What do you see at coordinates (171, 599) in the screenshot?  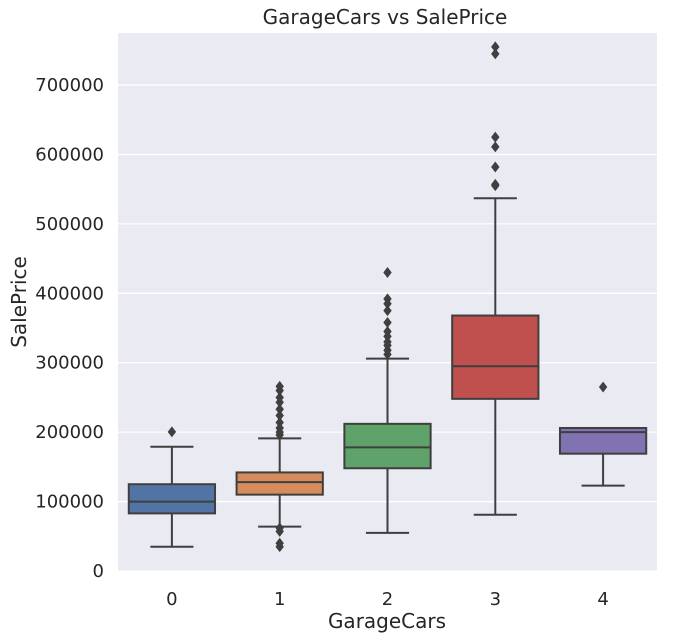 I see `x-tick-label: 0` at bounding box center [171, 599].